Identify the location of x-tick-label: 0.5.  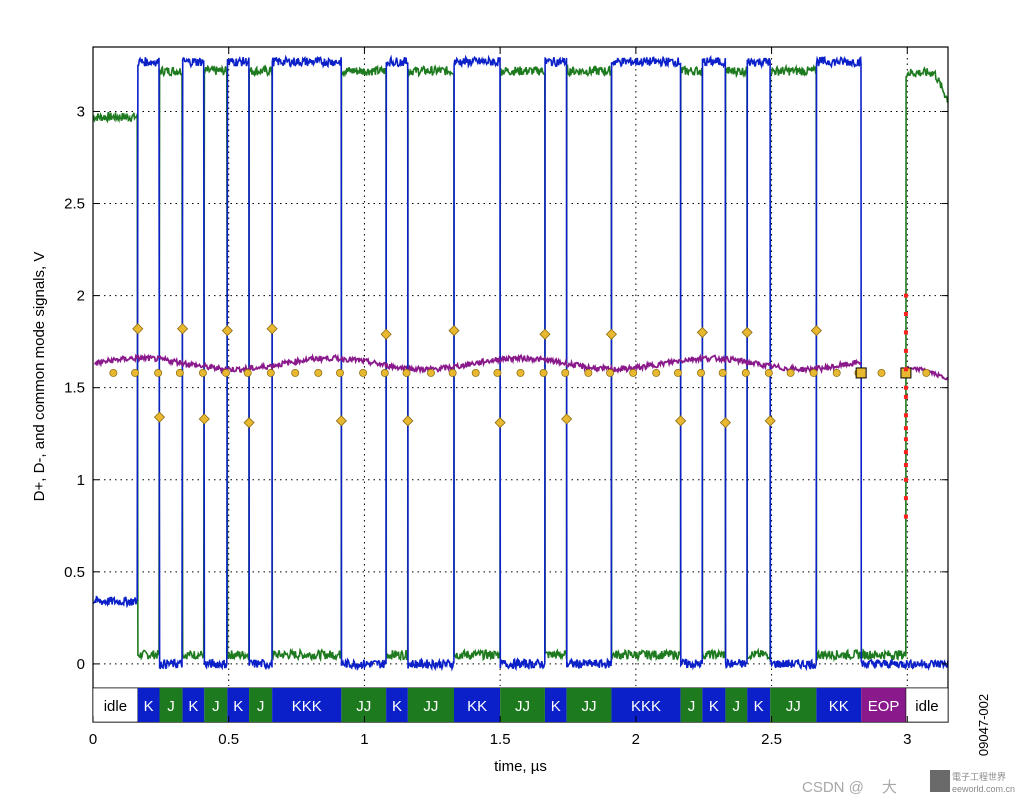
(228, 739).